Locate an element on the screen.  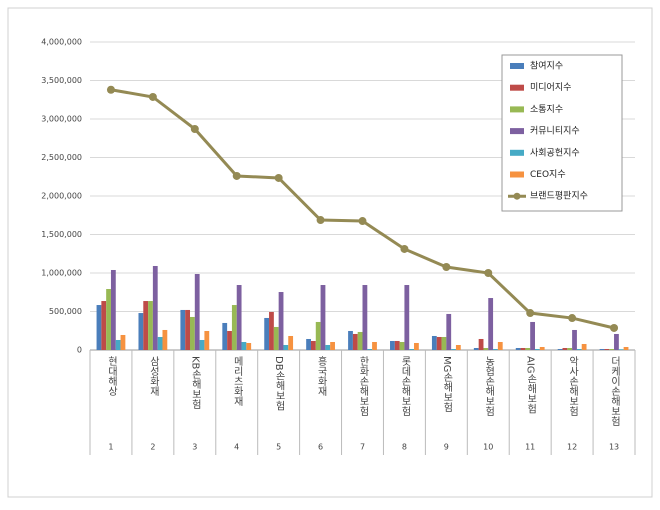
y-tick-label: 1,500,000 is located at coordinates (61, 234).